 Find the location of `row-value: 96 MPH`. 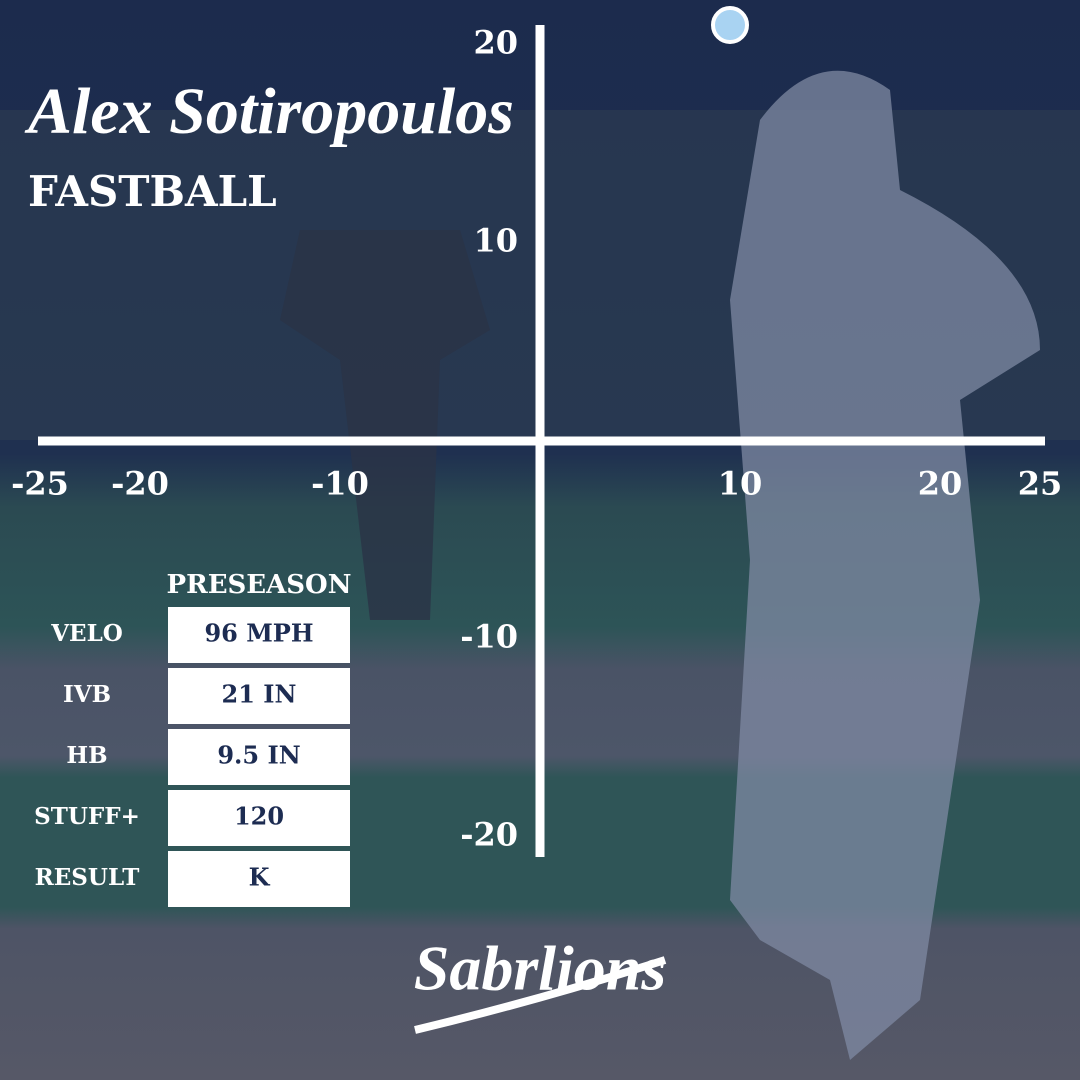

row-value: 96 MPH is located at coordinates (258, 633).